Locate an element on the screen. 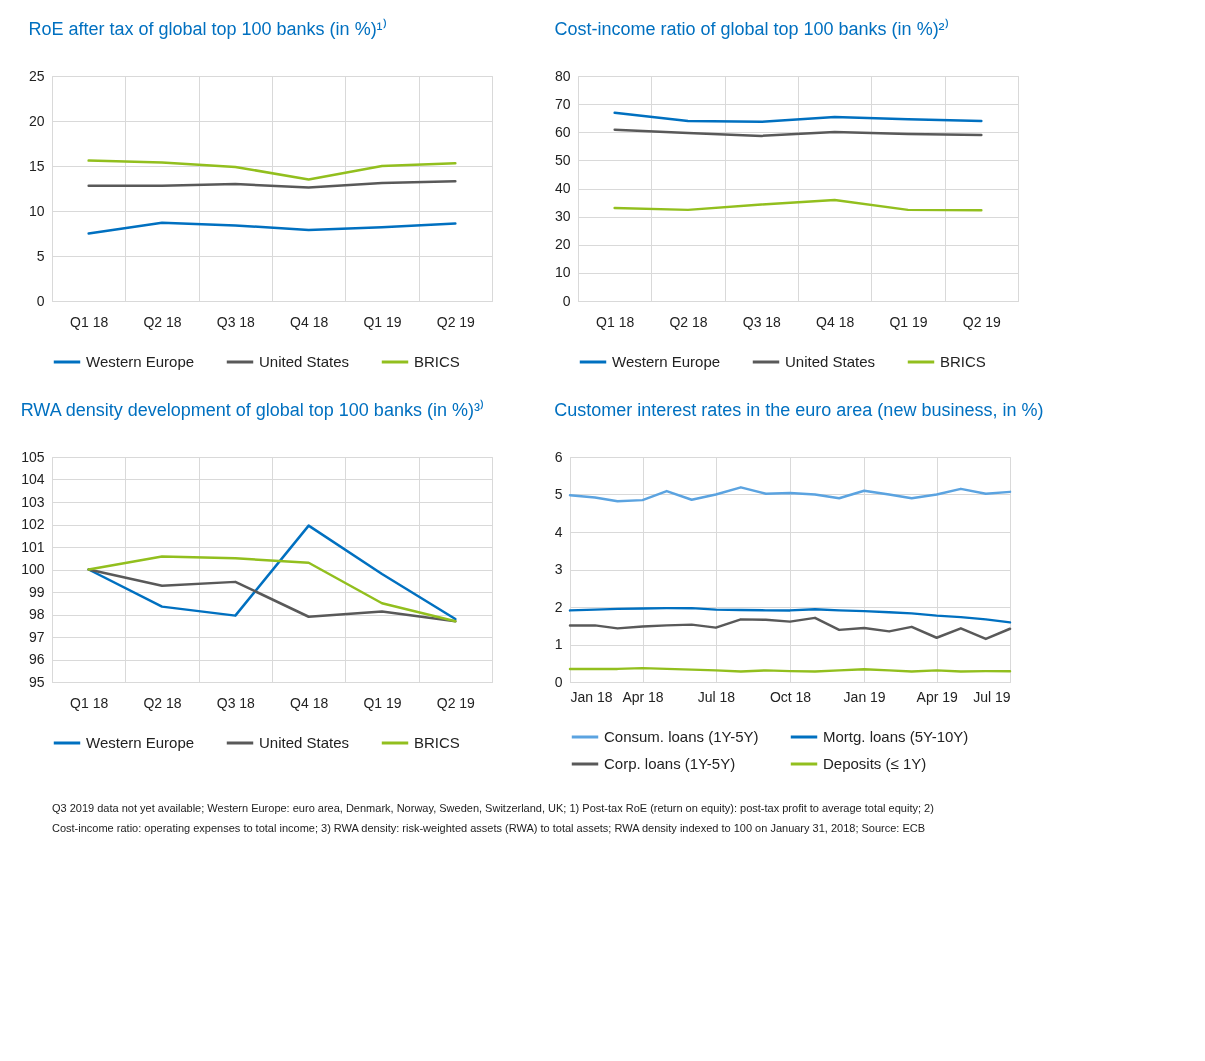 The width and height of the screenshot is (1205, 1061). x-tick-label: Oct 18 is located at coordinates (790, 696).